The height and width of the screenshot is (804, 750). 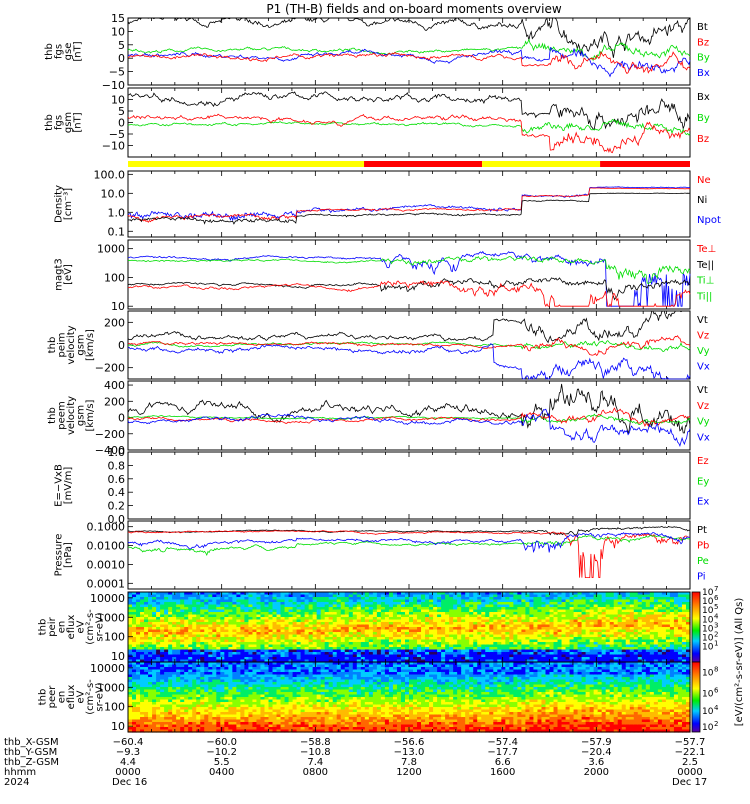 What do you see at coordinates (106, 527) in the screenshot?
I see `y-tick-label: 0.1000` at bounding box center [106, 527].